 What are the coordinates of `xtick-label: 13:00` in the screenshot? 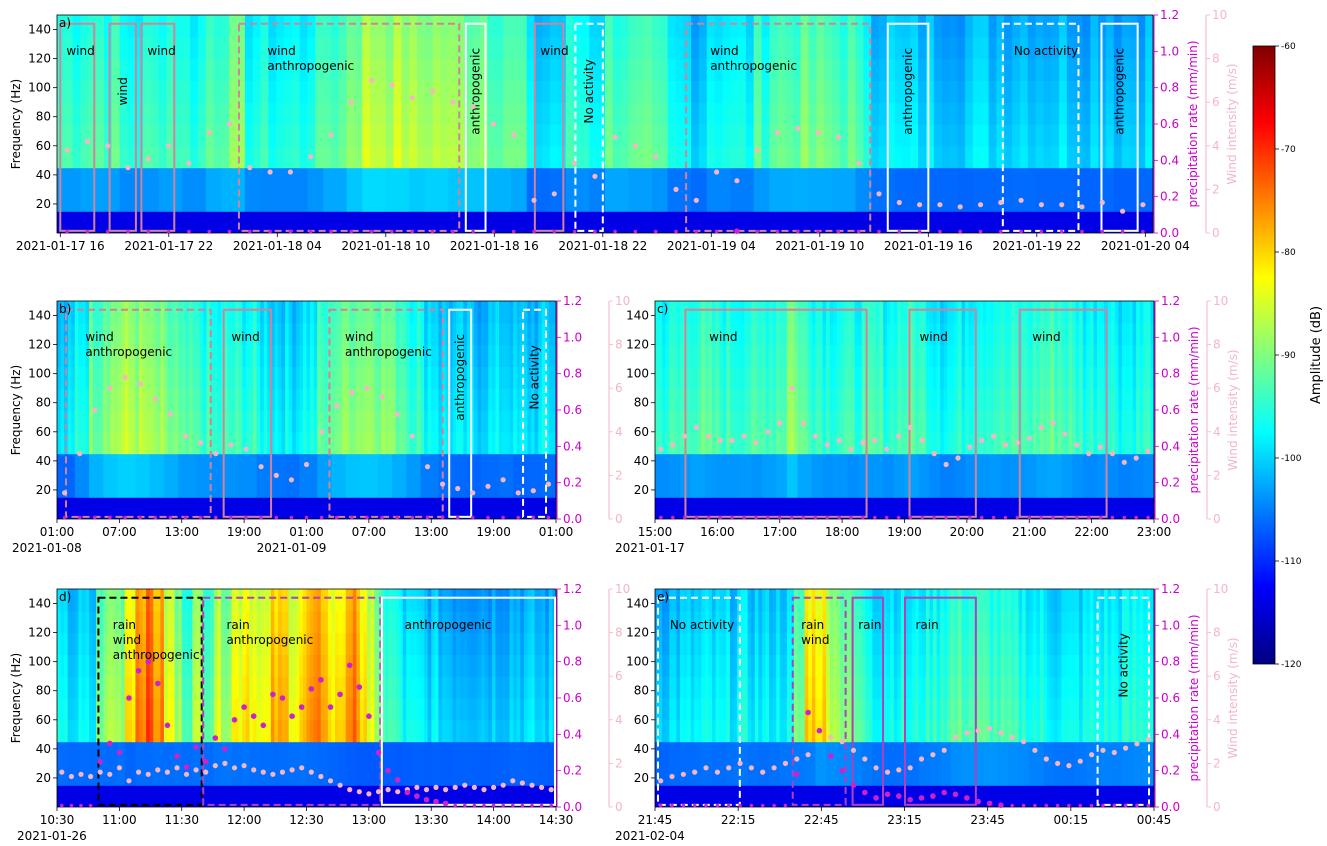 It's located at (431, 532).